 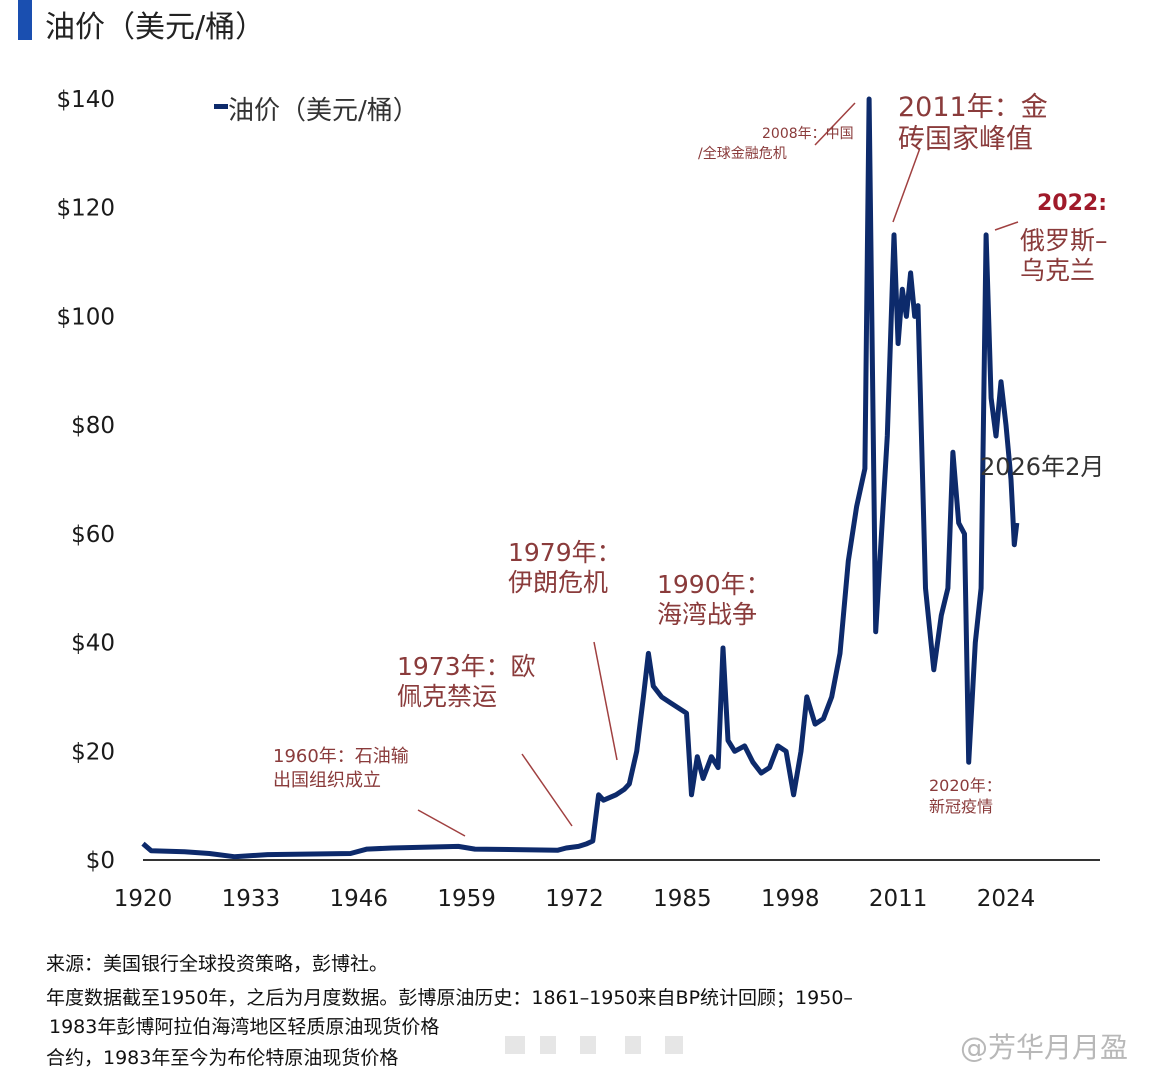 What do you see at coordinates (93, 644) in the screenshot?
I see `y-tick-label: $40` at bounding box center [93, 644].